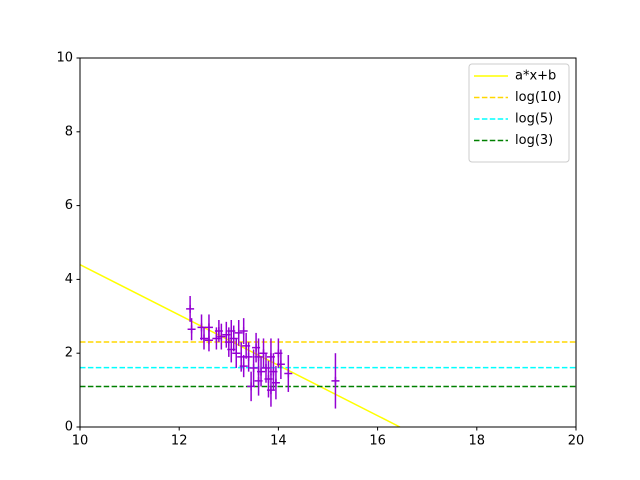  What do you see at coordinates (69, 205) in the screenshot?
I see `y-tick-label: 6` at bounding box center [69, 205].